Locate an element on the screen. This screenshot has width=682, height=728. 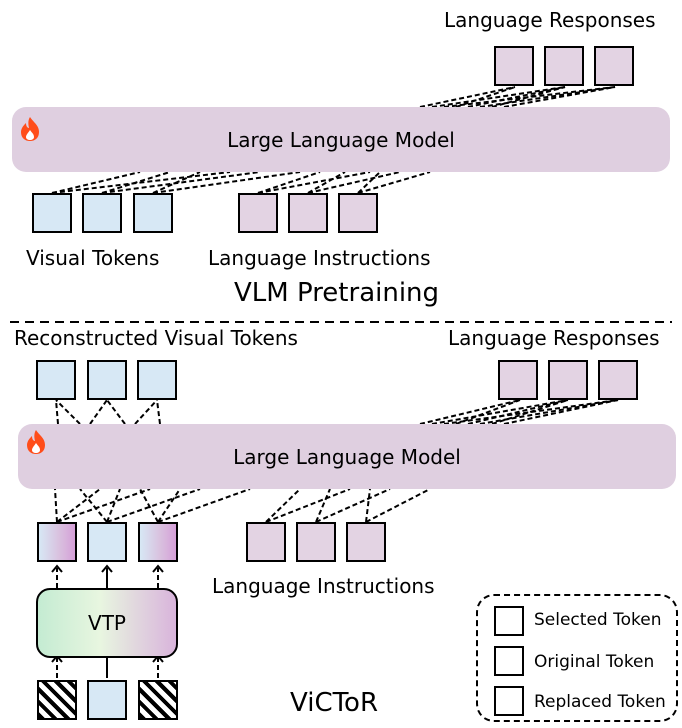
visual-tokens-label: Visual Tokens is located at coordinates (93, 258).